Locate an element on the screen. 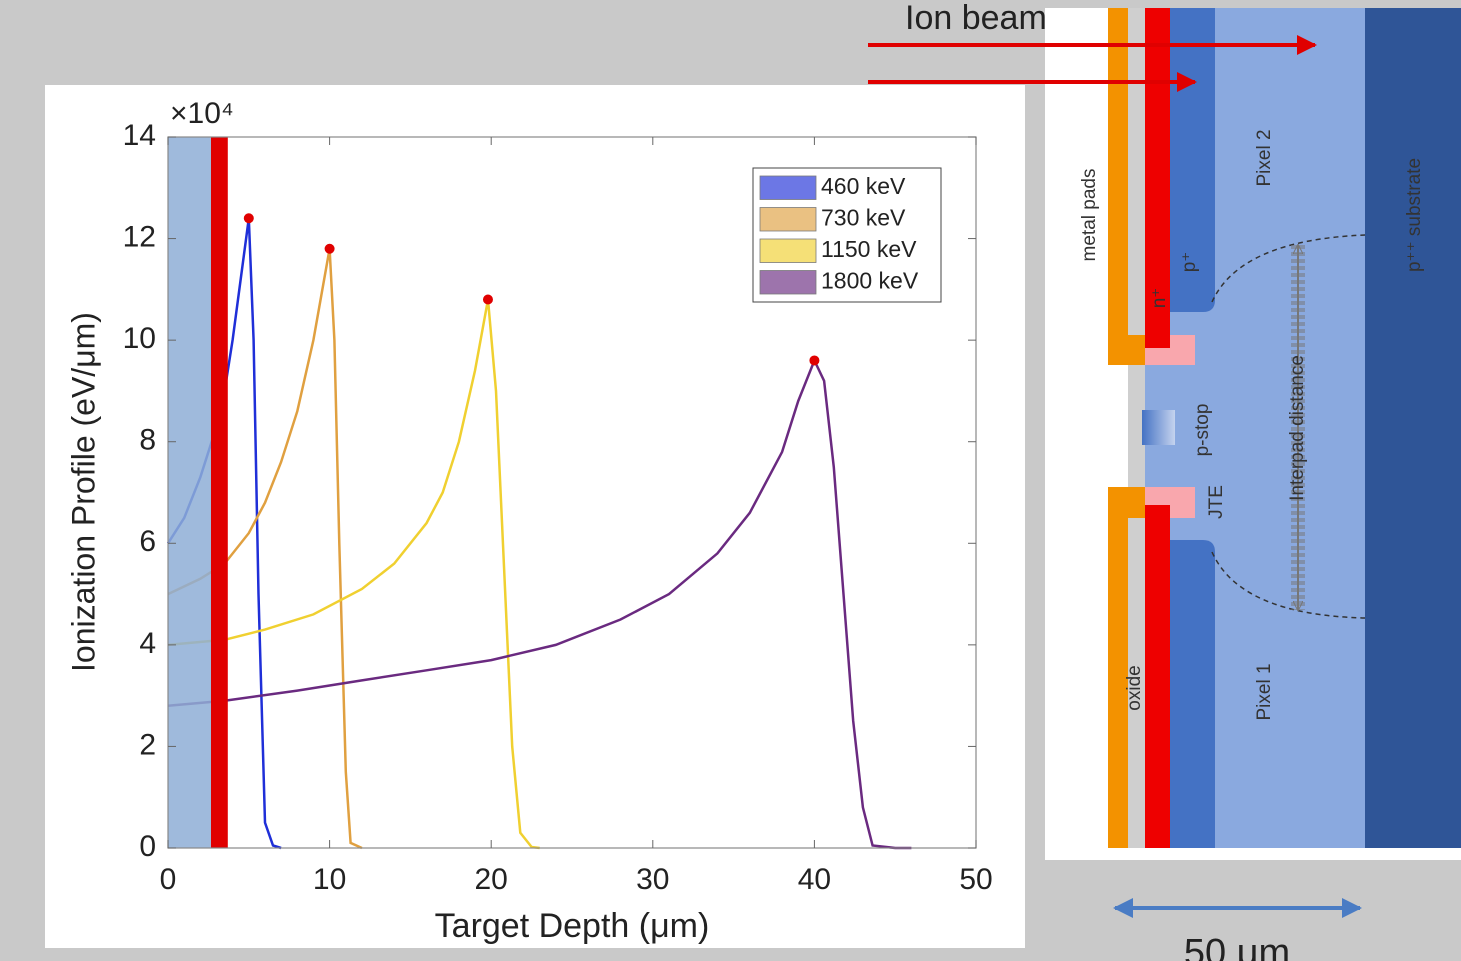 This screenshot has width=1461, height=961. oxide is located at coordinates (1136, 428).